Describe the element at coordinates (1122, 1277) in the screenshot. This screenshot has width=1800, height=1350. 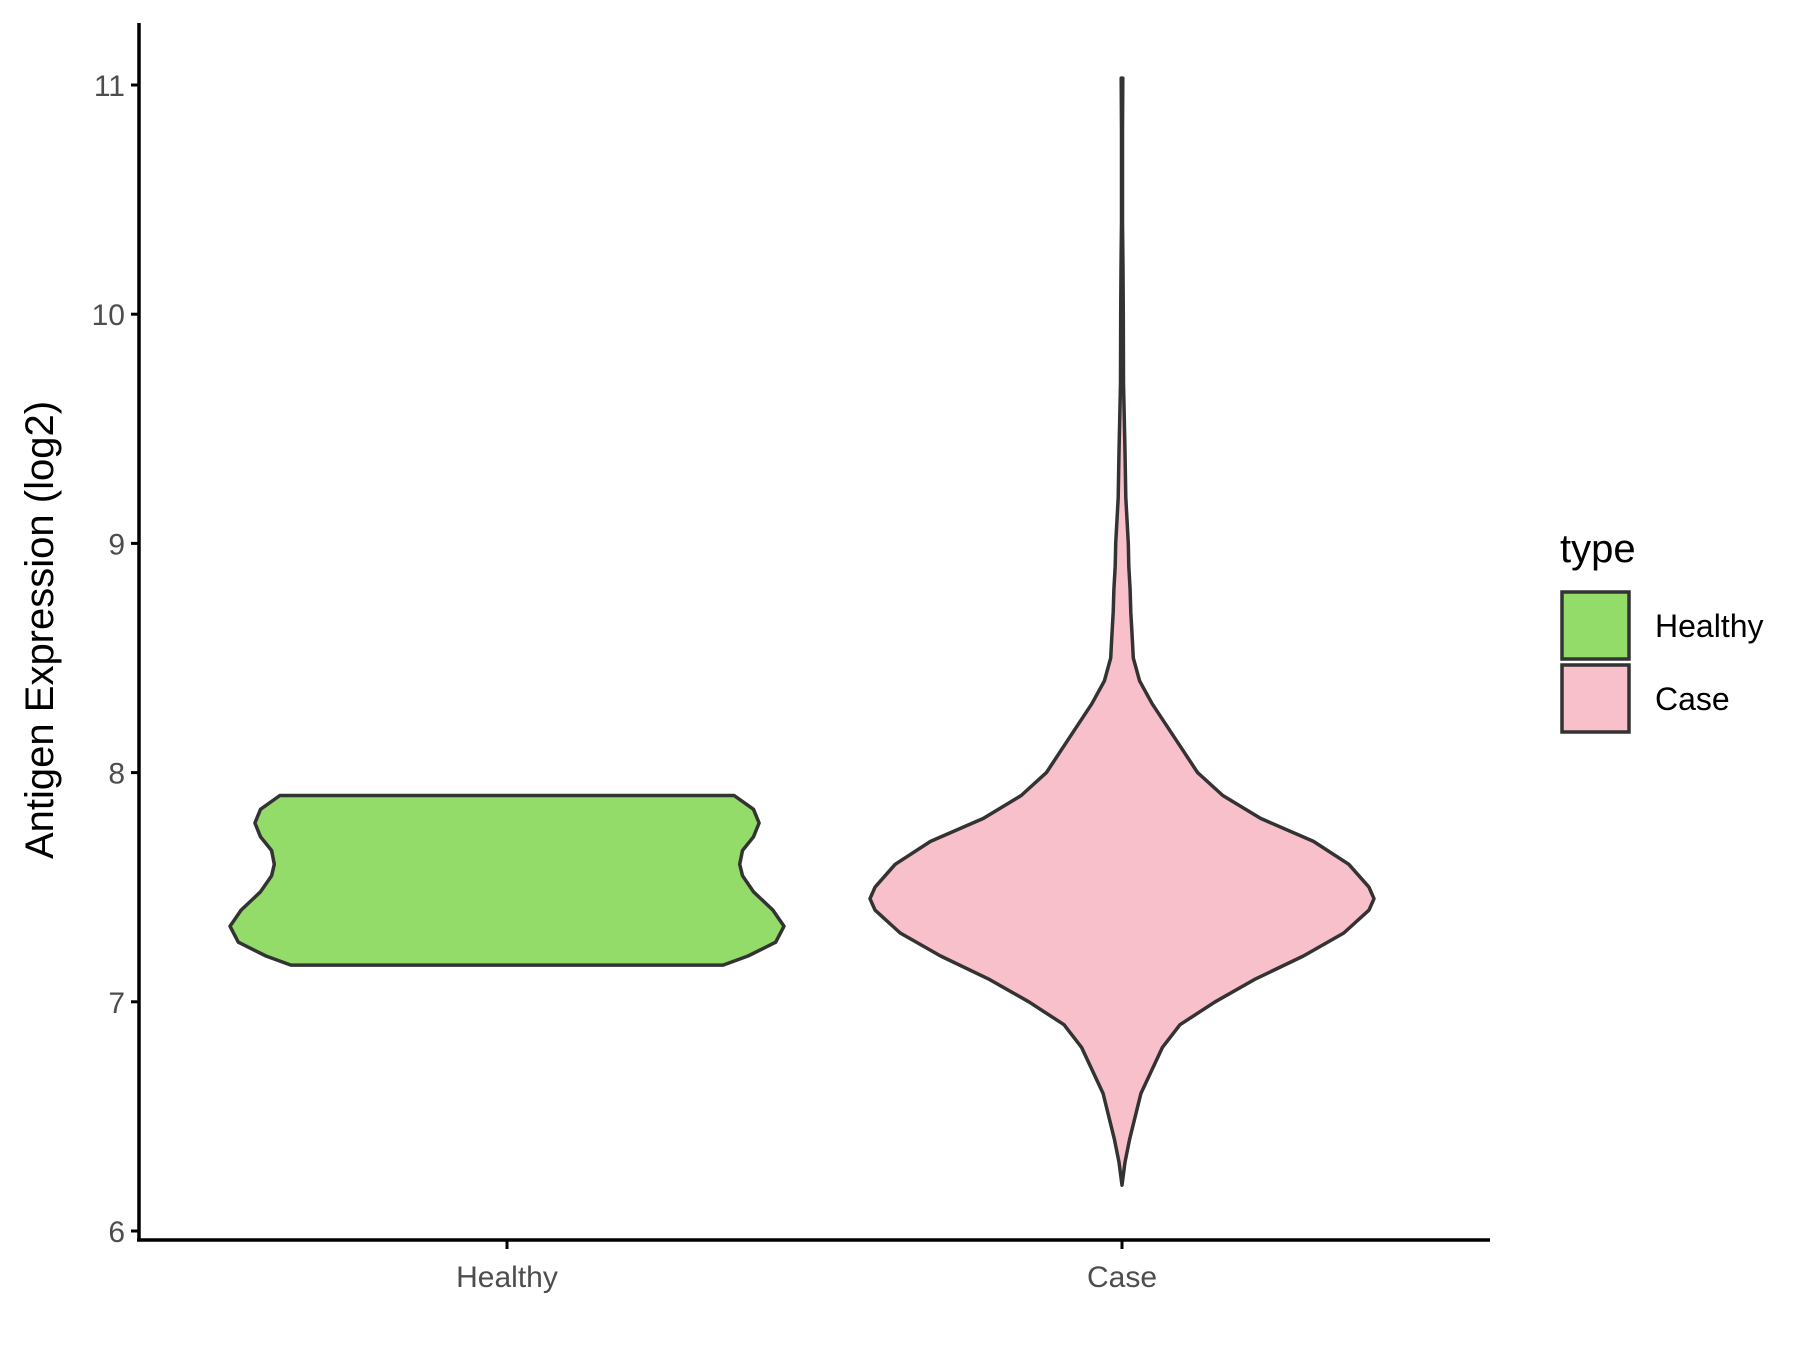
I see `x-tick-label: Case` at that location.